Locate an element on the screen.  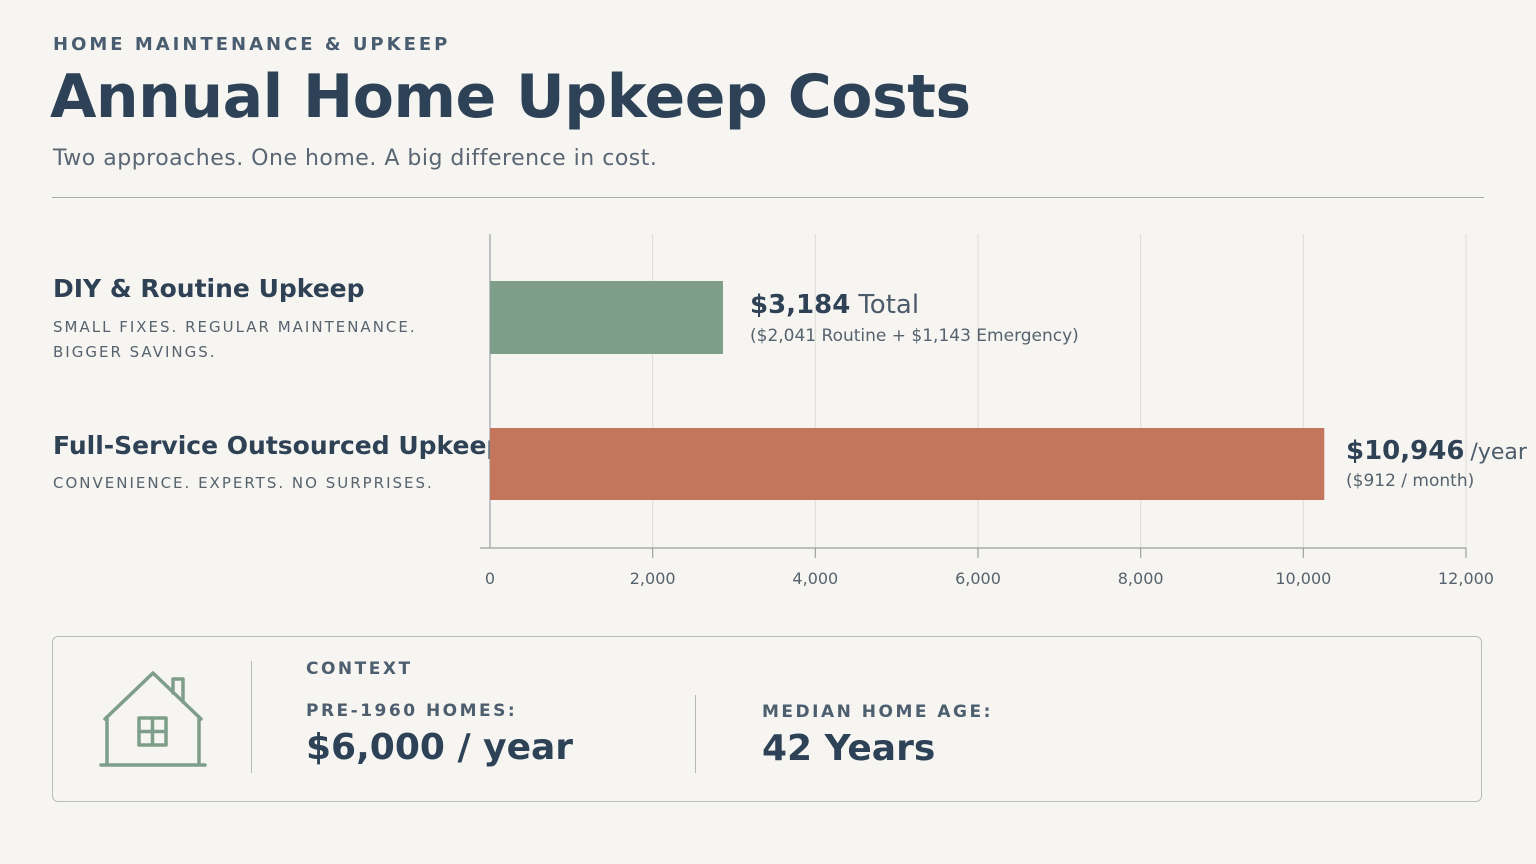
pre-1960-label: PRE-1960 HOMES: is located at coordinates (412, 711).